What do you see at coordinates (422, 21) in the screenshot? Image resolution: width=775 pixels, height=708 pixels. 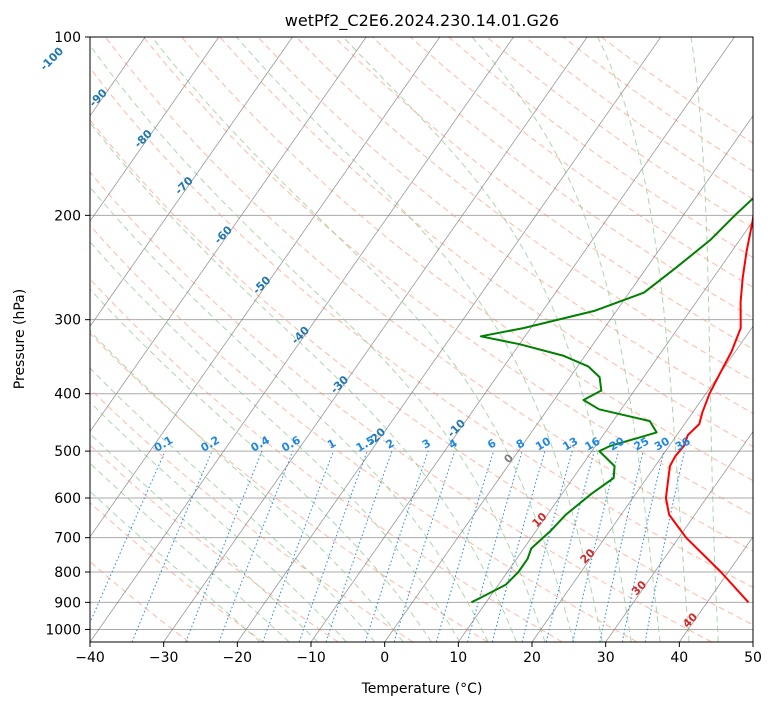 I see `chart-title: wetPf2_C2E6.2024.230.14.01.G26` at bounding box center [422, 21].